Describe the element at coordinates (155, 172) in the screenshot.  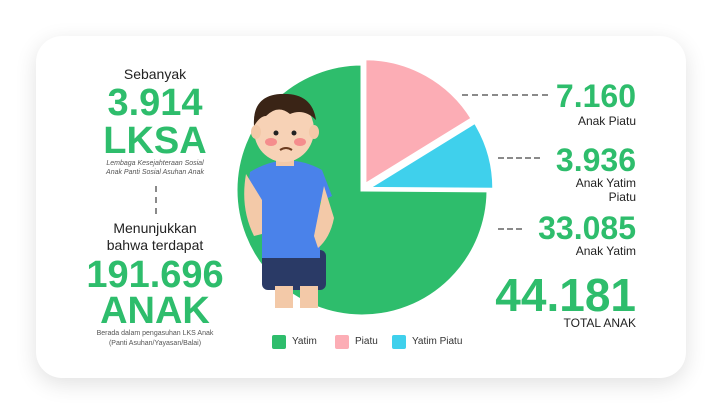
I see `lksa-desc-line2: Anak Panti Sosial Asuhan Anak` at that location.